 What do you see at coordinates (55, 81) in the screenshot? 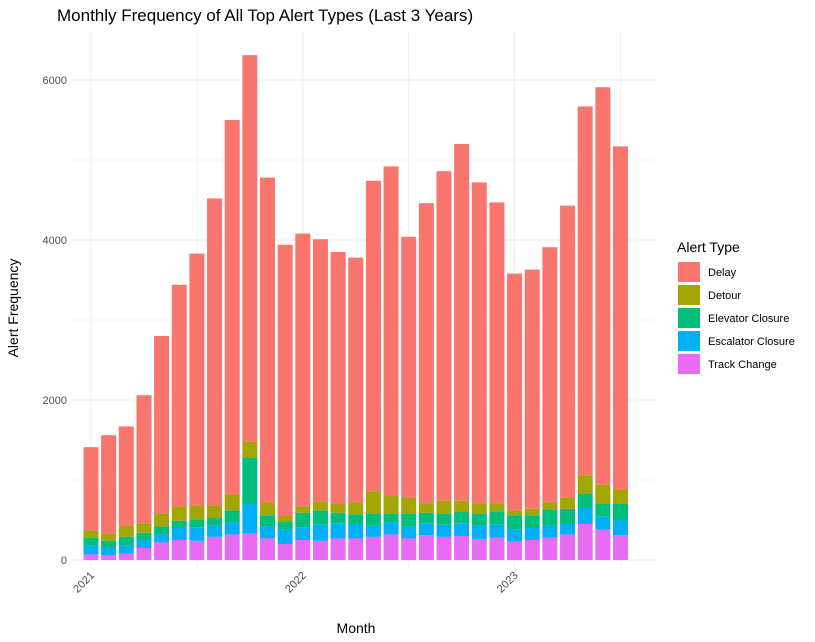
I see `y-tick-label: 6000` at bounding box center [55, 81].